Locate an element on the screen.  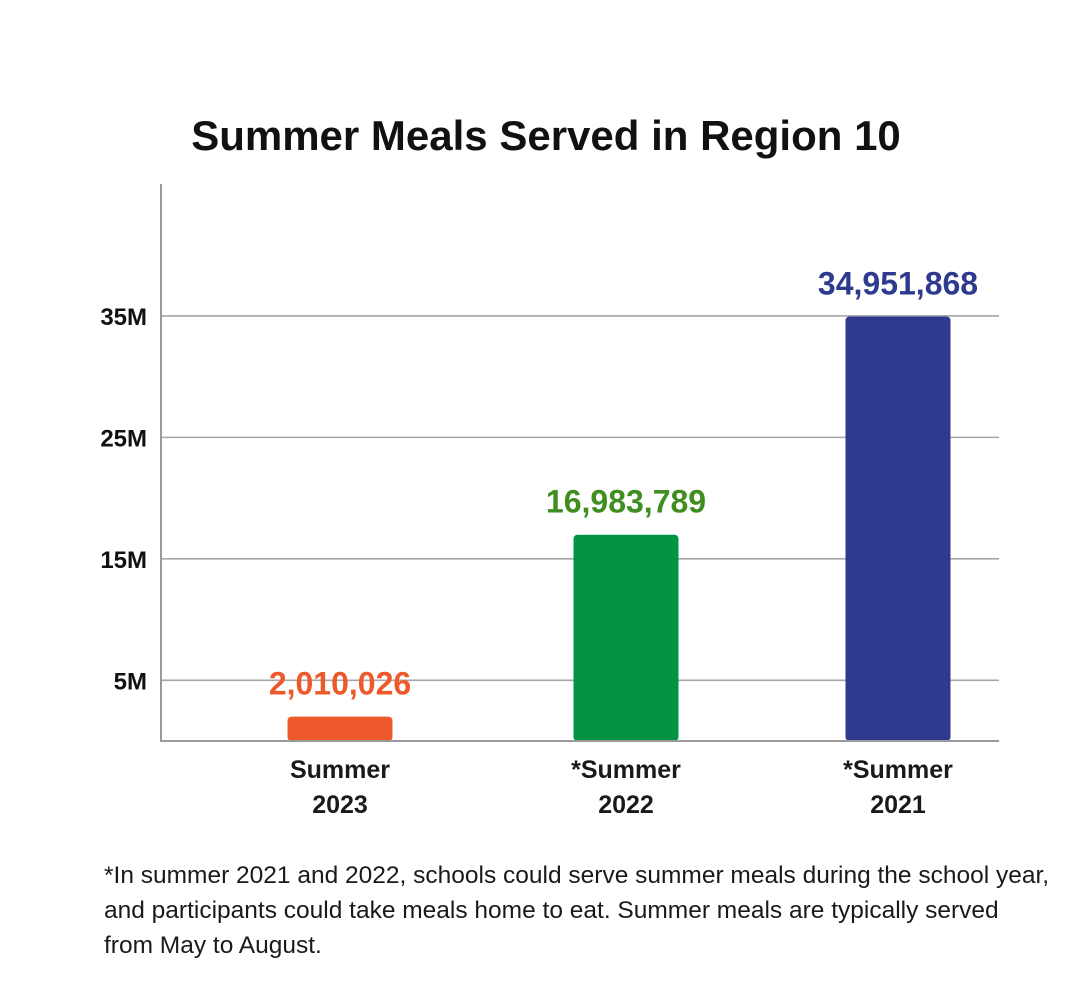
y-tick-label: 25M is located at coordinates (123, 438).